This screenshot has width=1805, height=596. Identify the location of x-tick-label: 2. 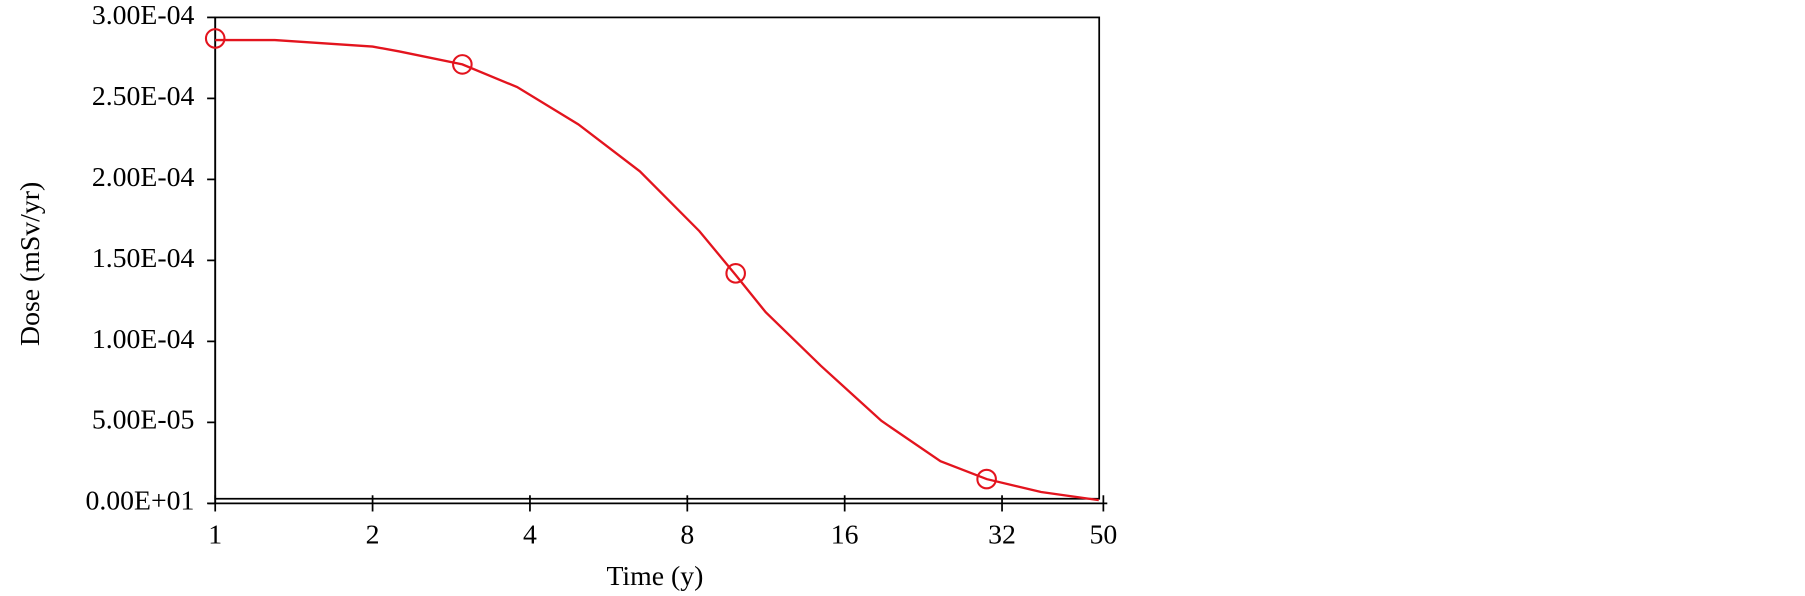
(373, 534).